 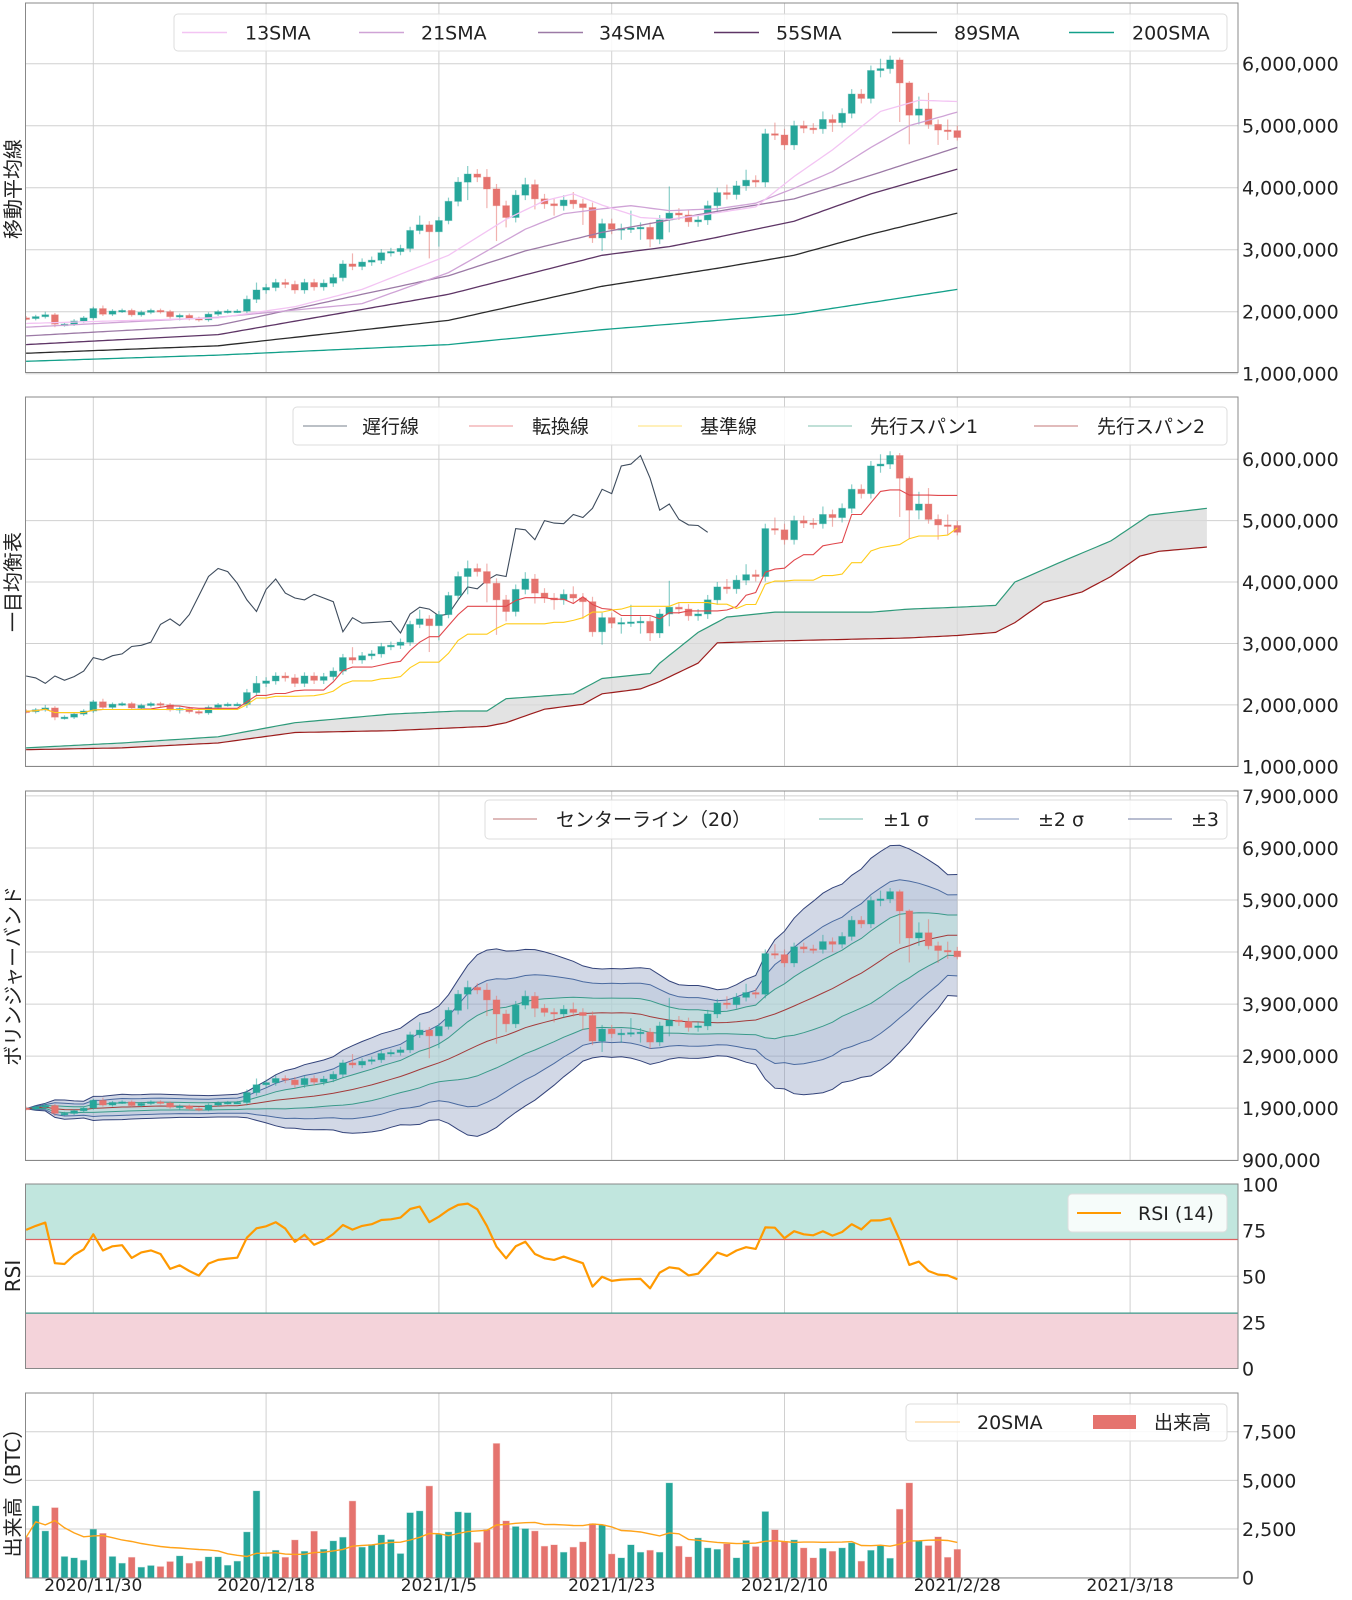 I want to click on legend-label-lagging-span: 遅行線, so click(x=390, y=427).